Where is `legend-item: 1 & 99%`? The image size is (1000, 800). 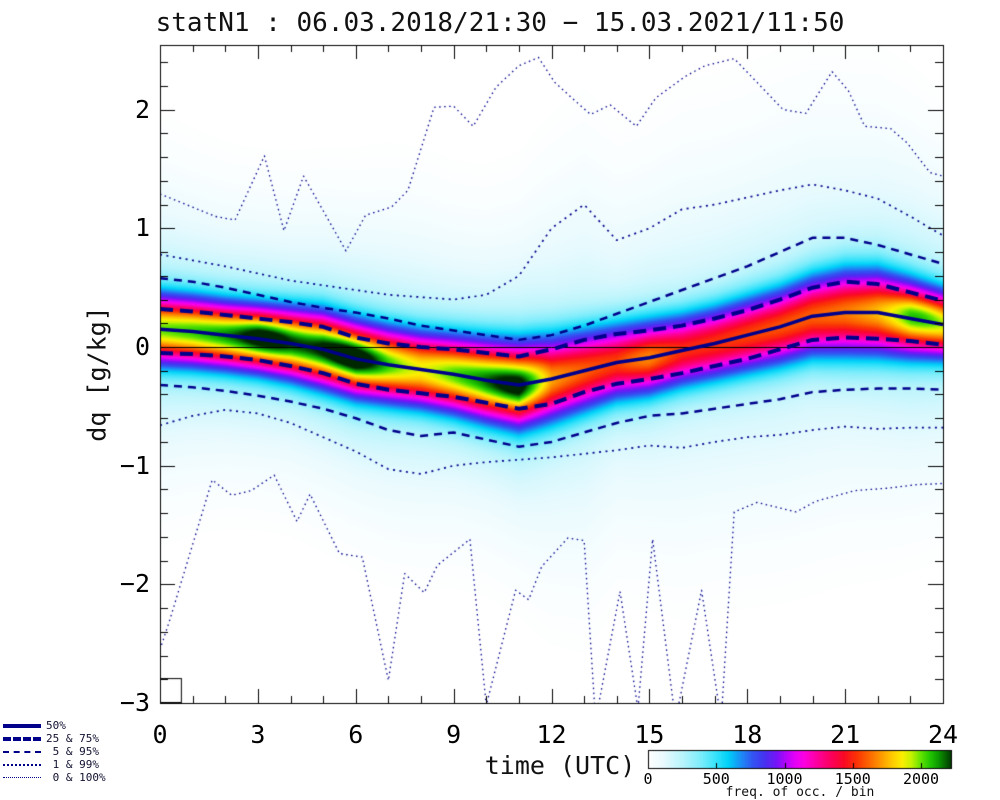
legend-item: 1 & 99% is located at coordinates (54, 764).